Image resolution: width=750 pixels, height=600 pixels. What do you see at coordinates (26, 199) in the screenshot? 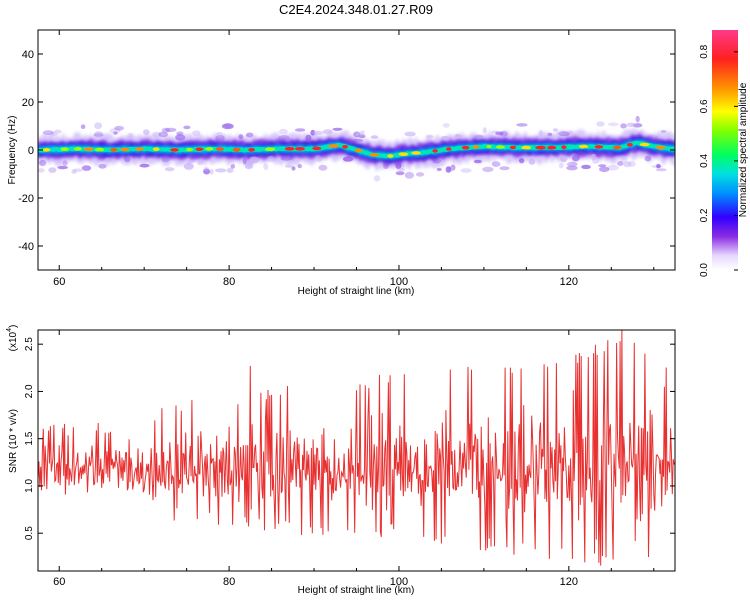
I see `spectrogram-y-tick-label: -20` at bounding box center [26, 199].